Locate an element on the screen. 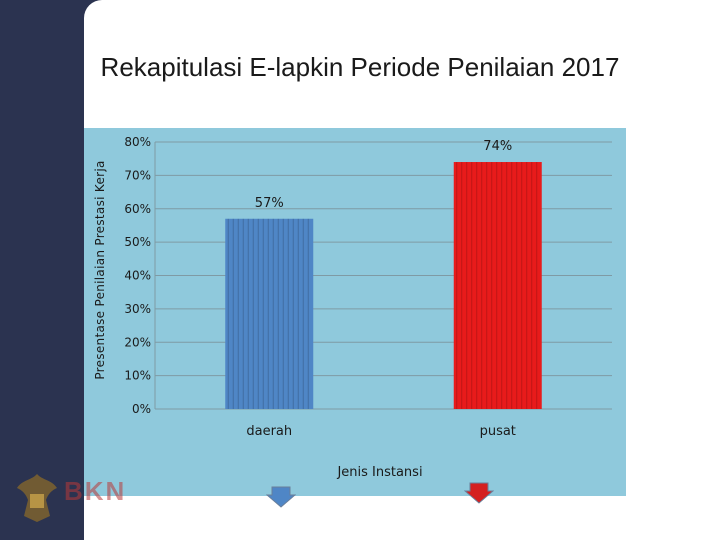  bar-pusat is located at coordinates (497, 285).